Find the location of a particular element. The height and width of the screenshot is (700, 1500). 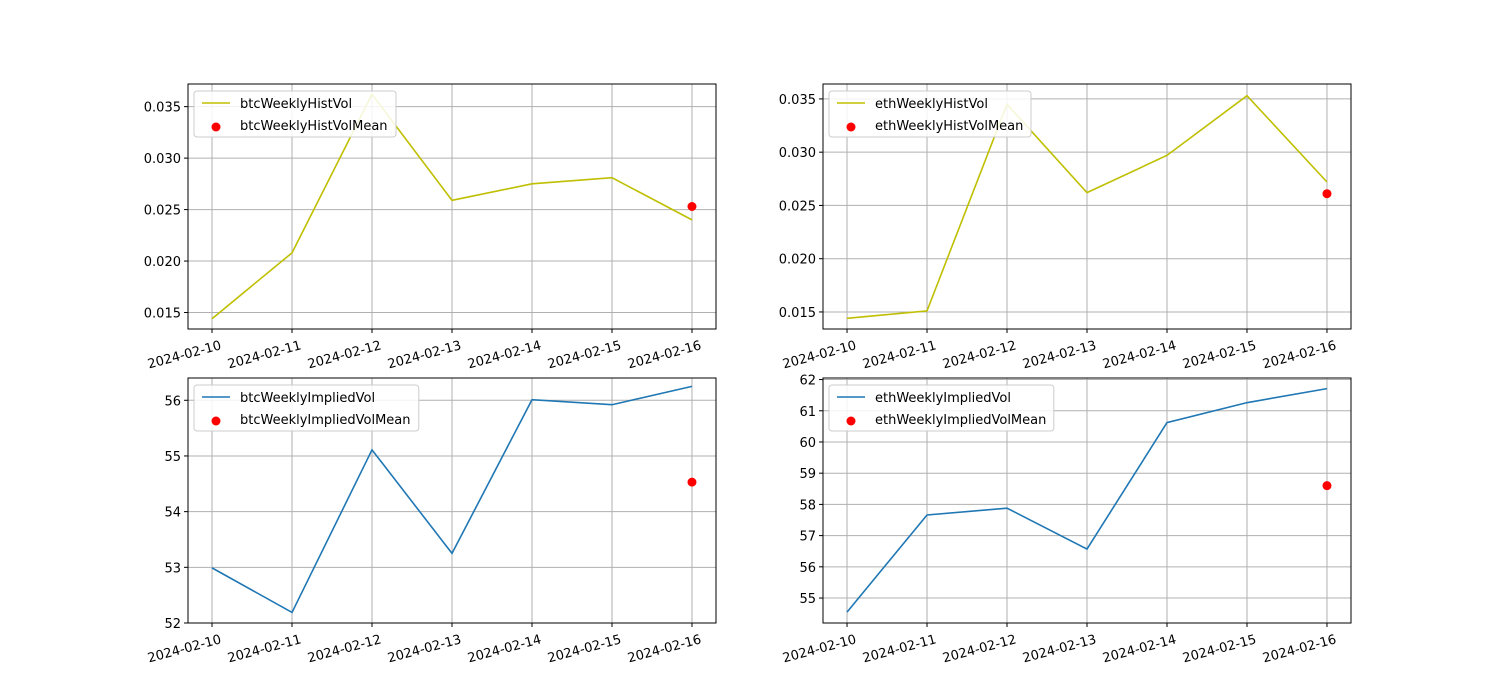

y-tick-label: 52 is located at coordinates (172, 624).